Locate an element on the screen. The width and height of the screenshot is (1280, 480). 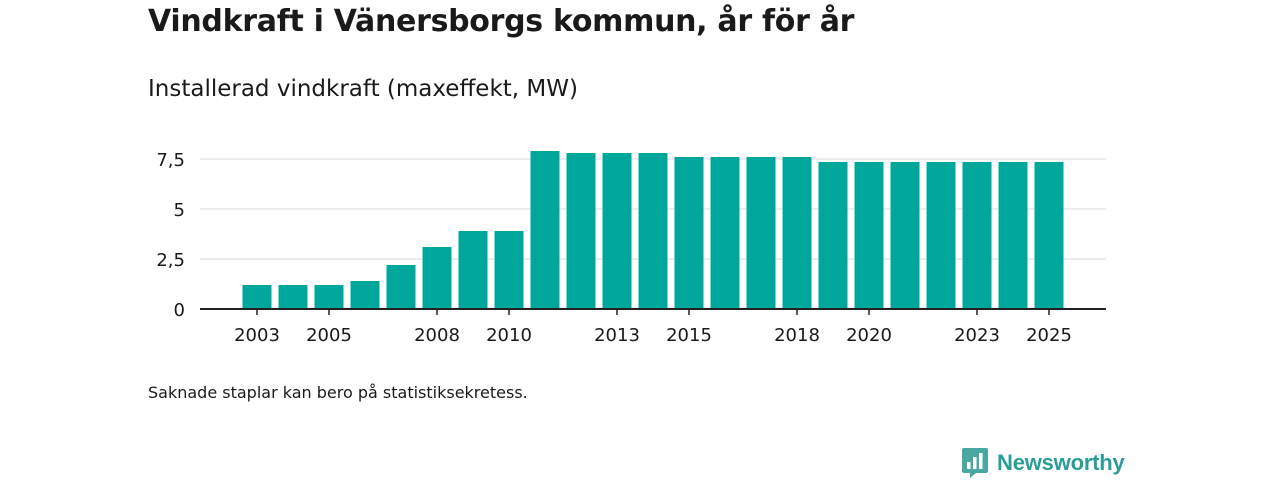
bar-2012 is located at coordinates (581, 231).